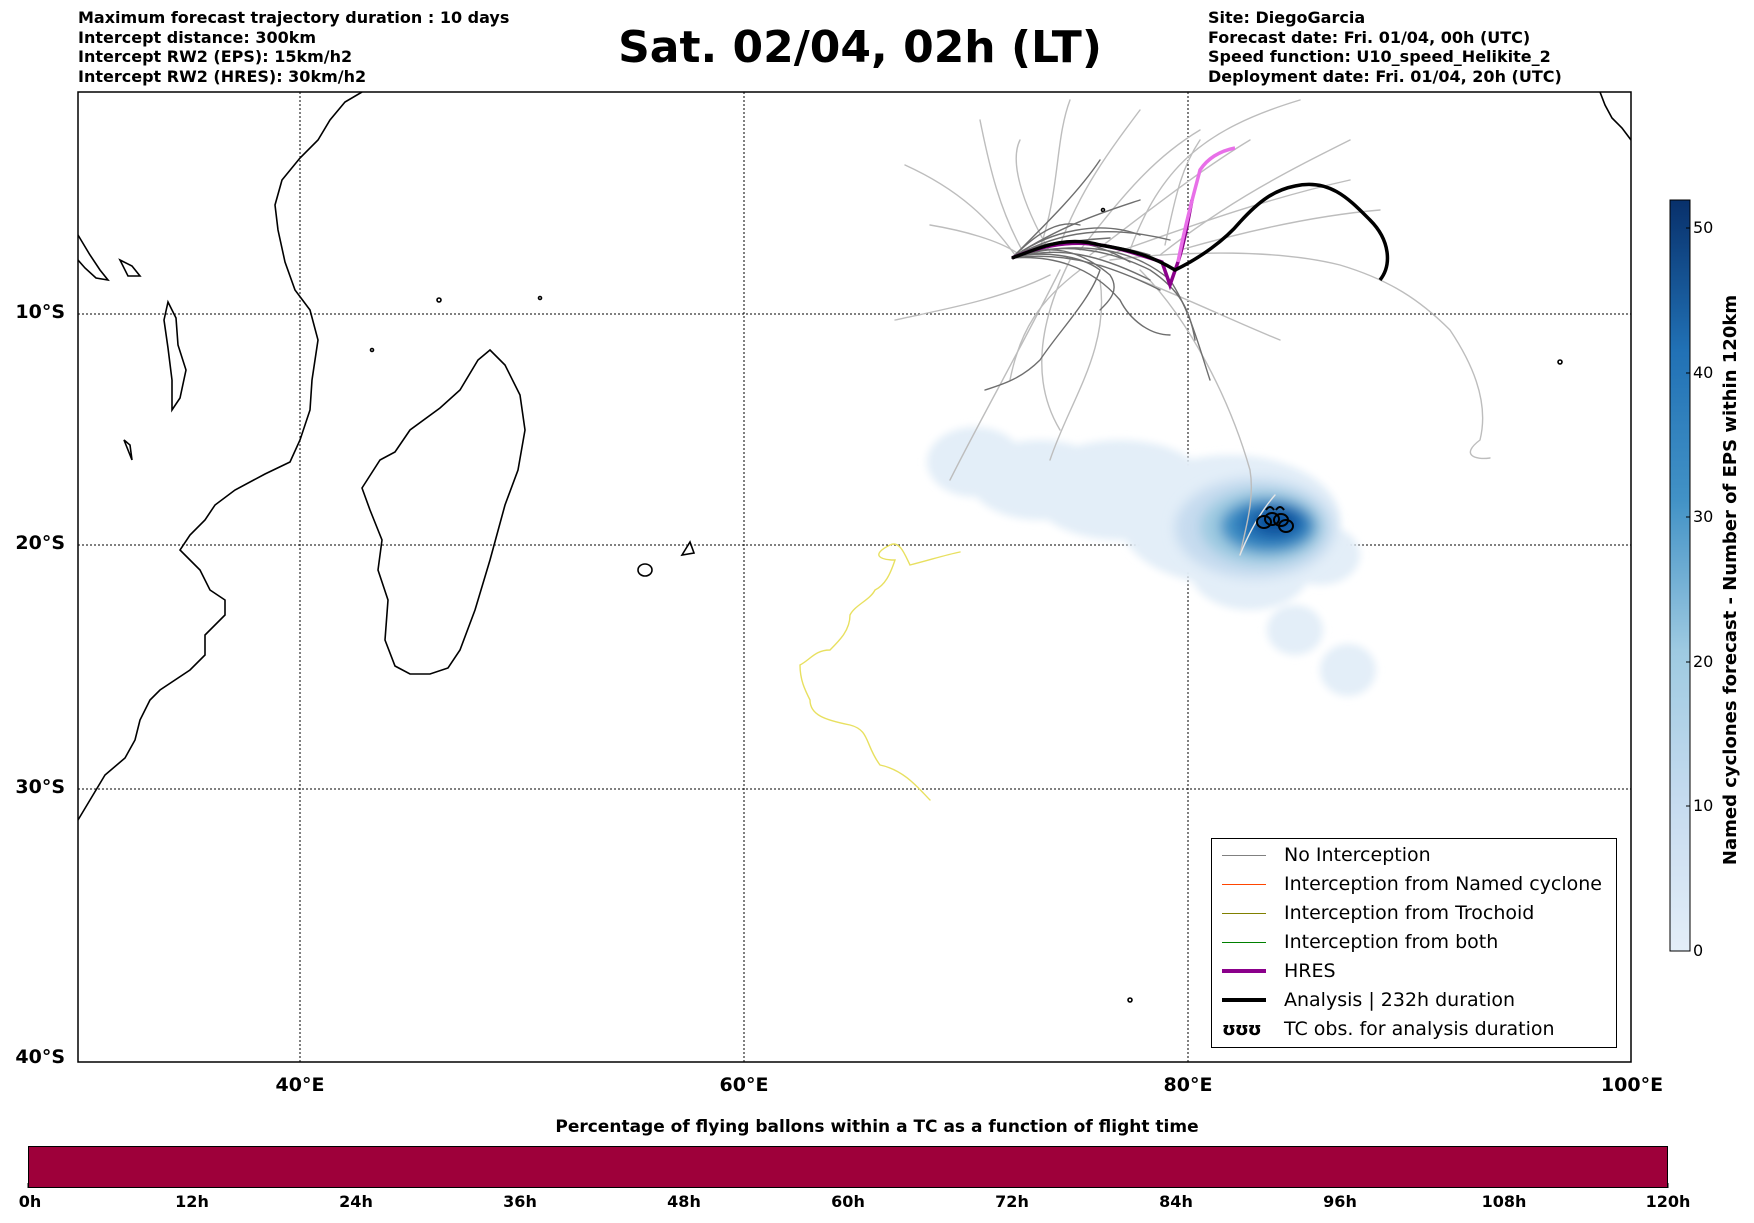 Image resolution: width=1754 pixels, height=1223 pixels. What do you see at coordinates (1188, 1085) in the screenshot?
I see `lon-label: 80°E` at bounding box center [1188, 1085].